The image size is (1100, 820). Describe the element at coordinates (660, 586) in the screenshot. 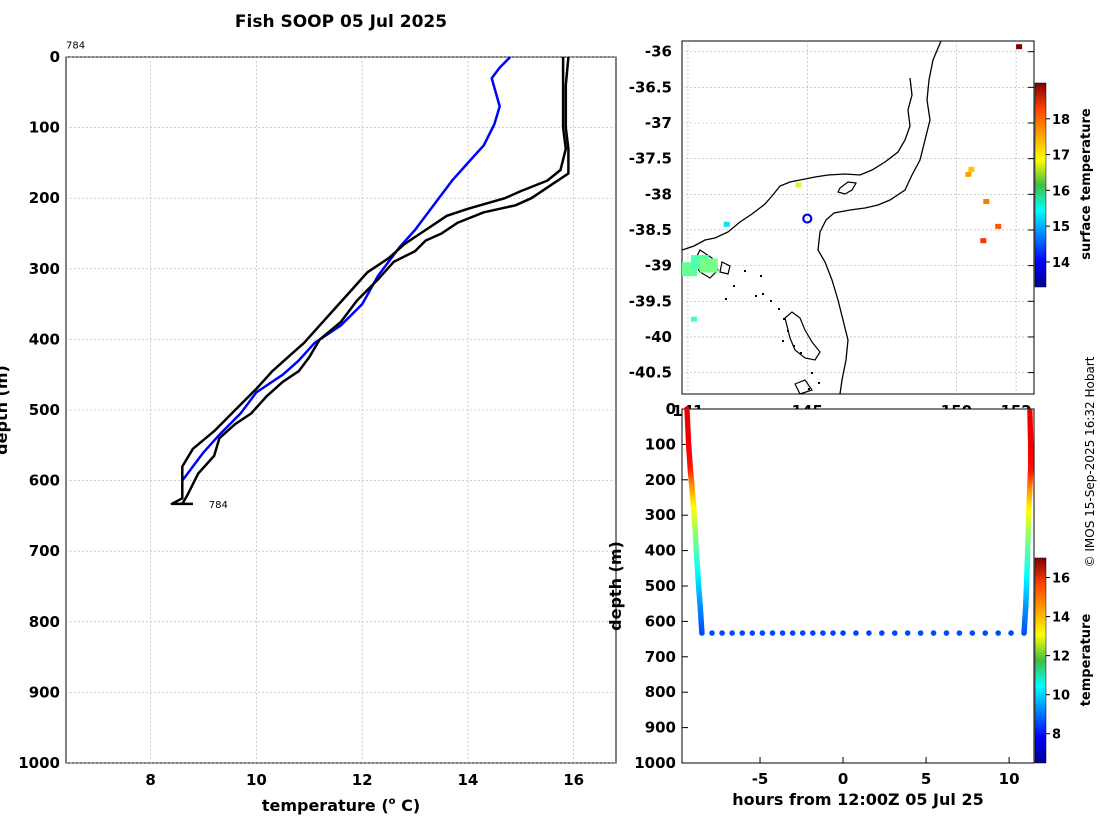

I see `section-y-tick-label: 500` at that location.